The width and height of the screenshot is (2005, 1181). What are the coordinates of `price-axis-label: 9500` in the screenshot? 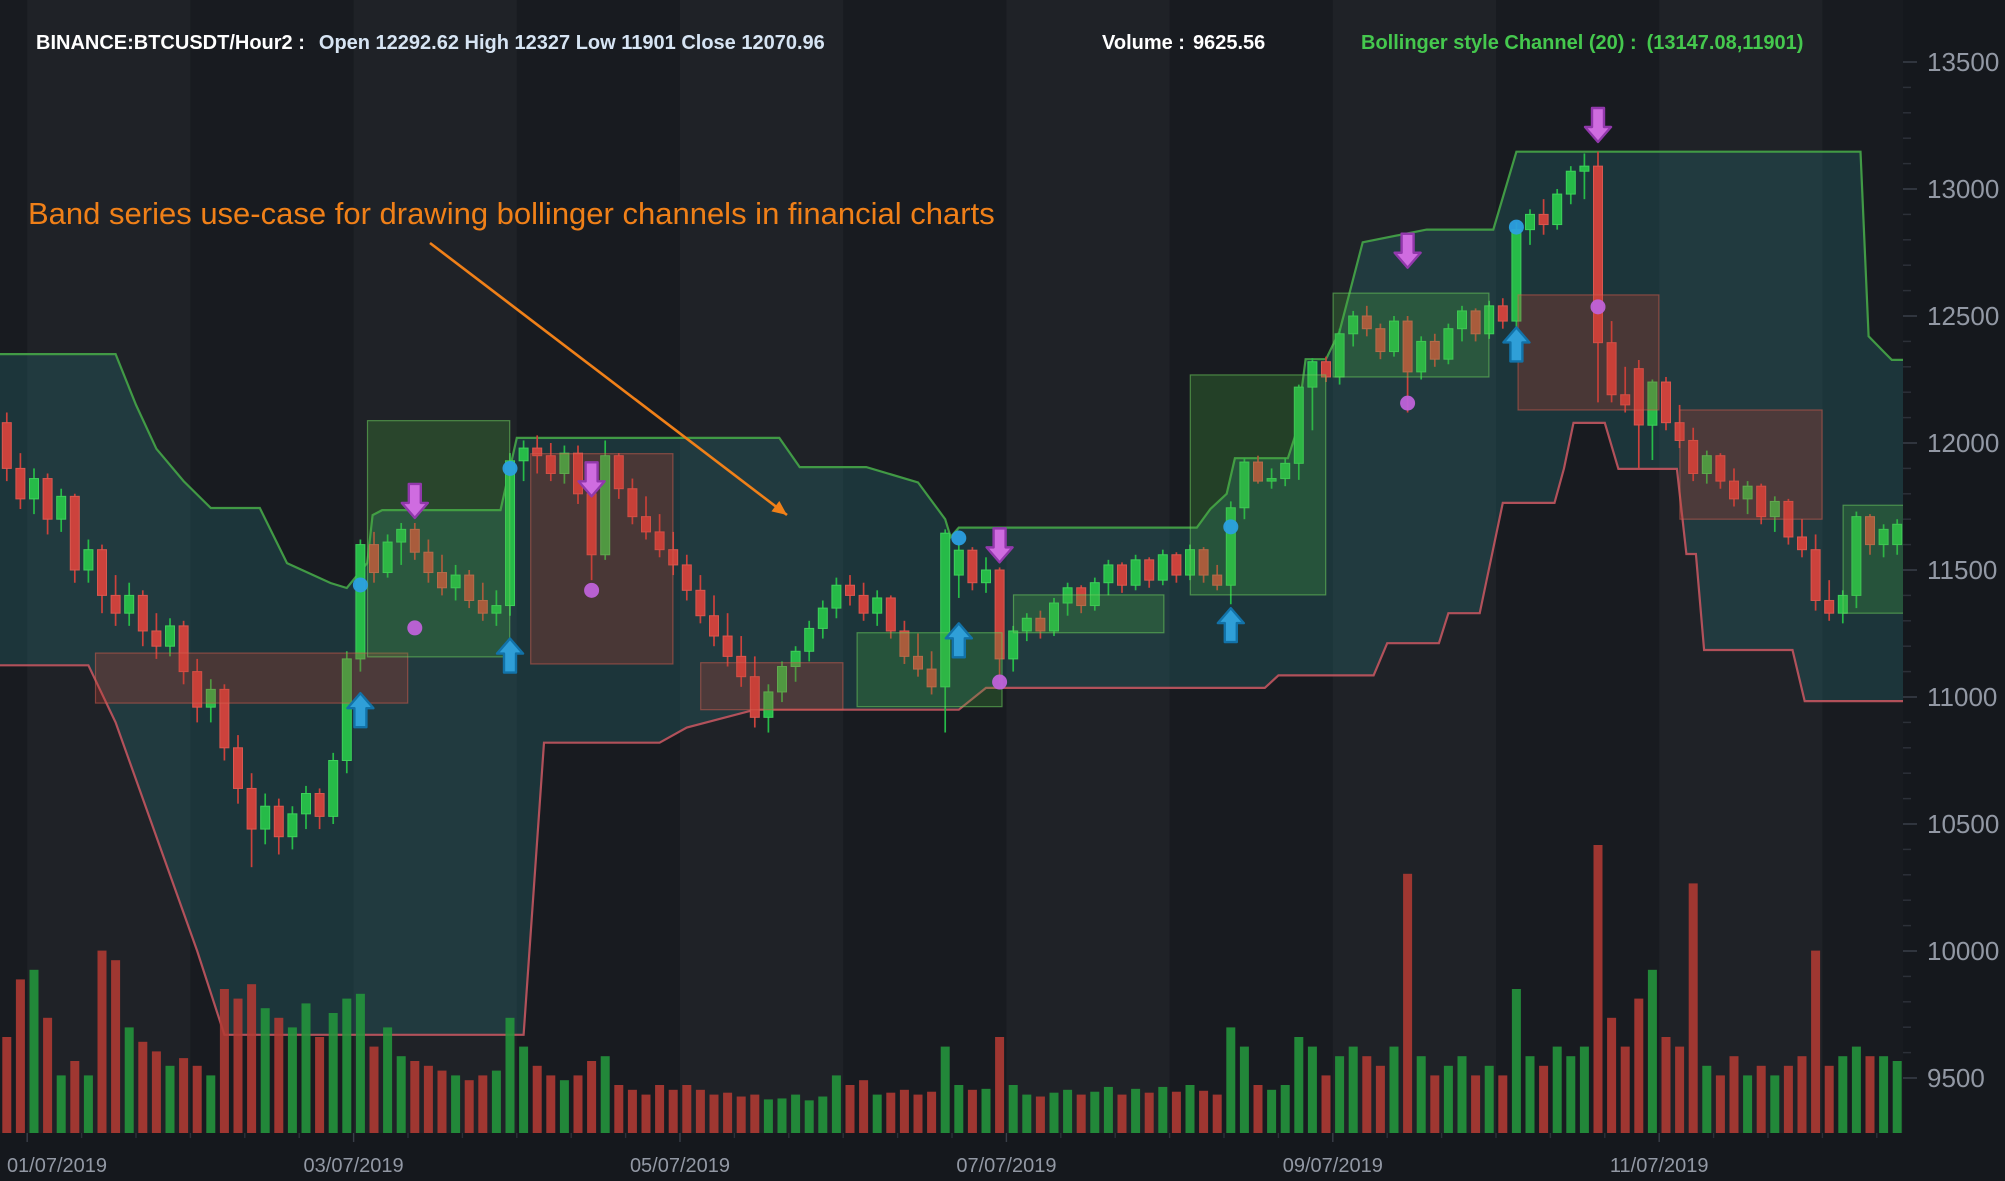 It's located at (1956, 1078).